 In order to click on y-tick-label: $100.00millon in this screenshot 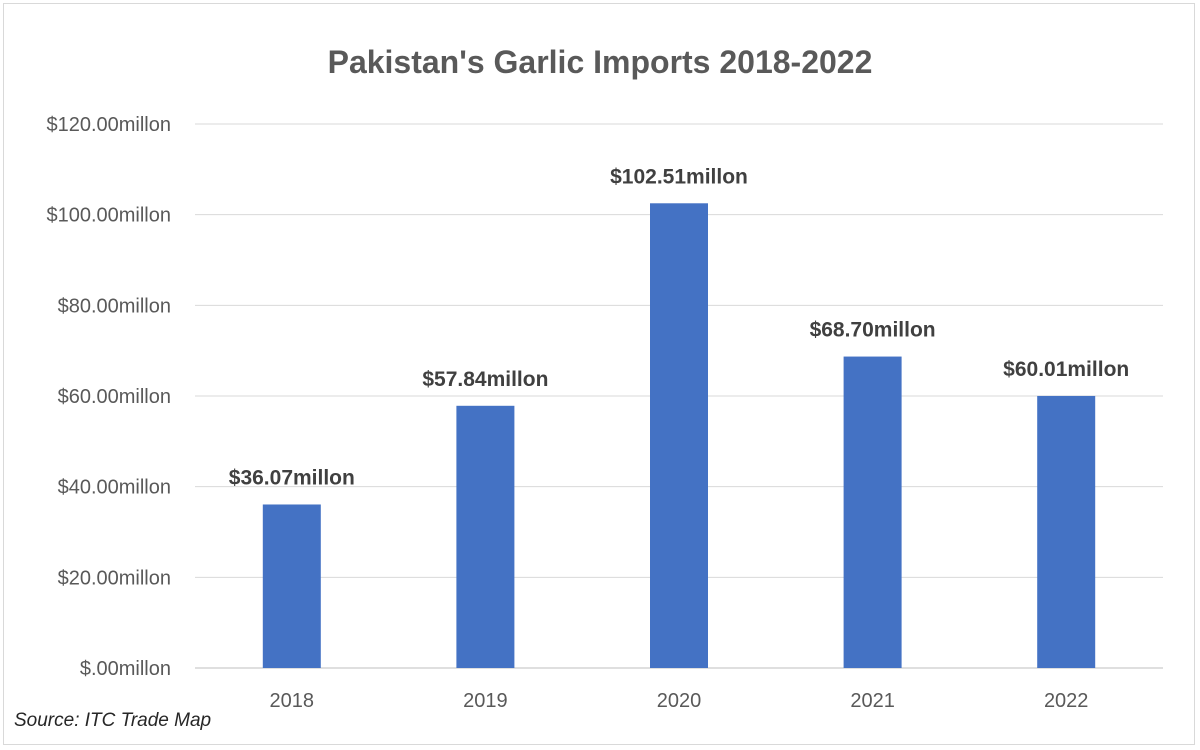, I will do `click(108, 216)`.